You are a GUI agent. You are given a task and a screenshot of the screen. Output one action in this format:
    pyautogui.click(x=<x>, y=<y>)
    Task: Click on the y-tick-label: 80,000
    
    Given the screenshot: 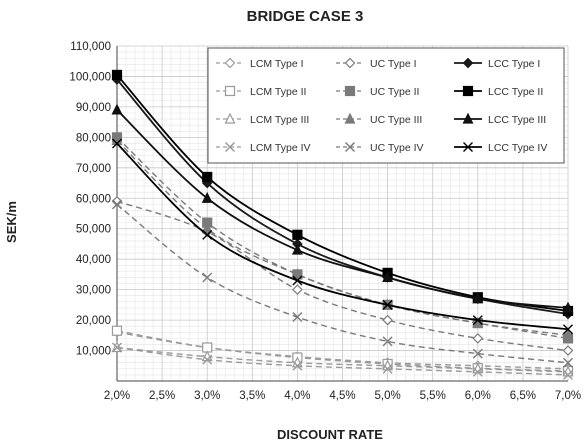 What is the action you would take?
    pyautogui.click(x=93, y=138)
    